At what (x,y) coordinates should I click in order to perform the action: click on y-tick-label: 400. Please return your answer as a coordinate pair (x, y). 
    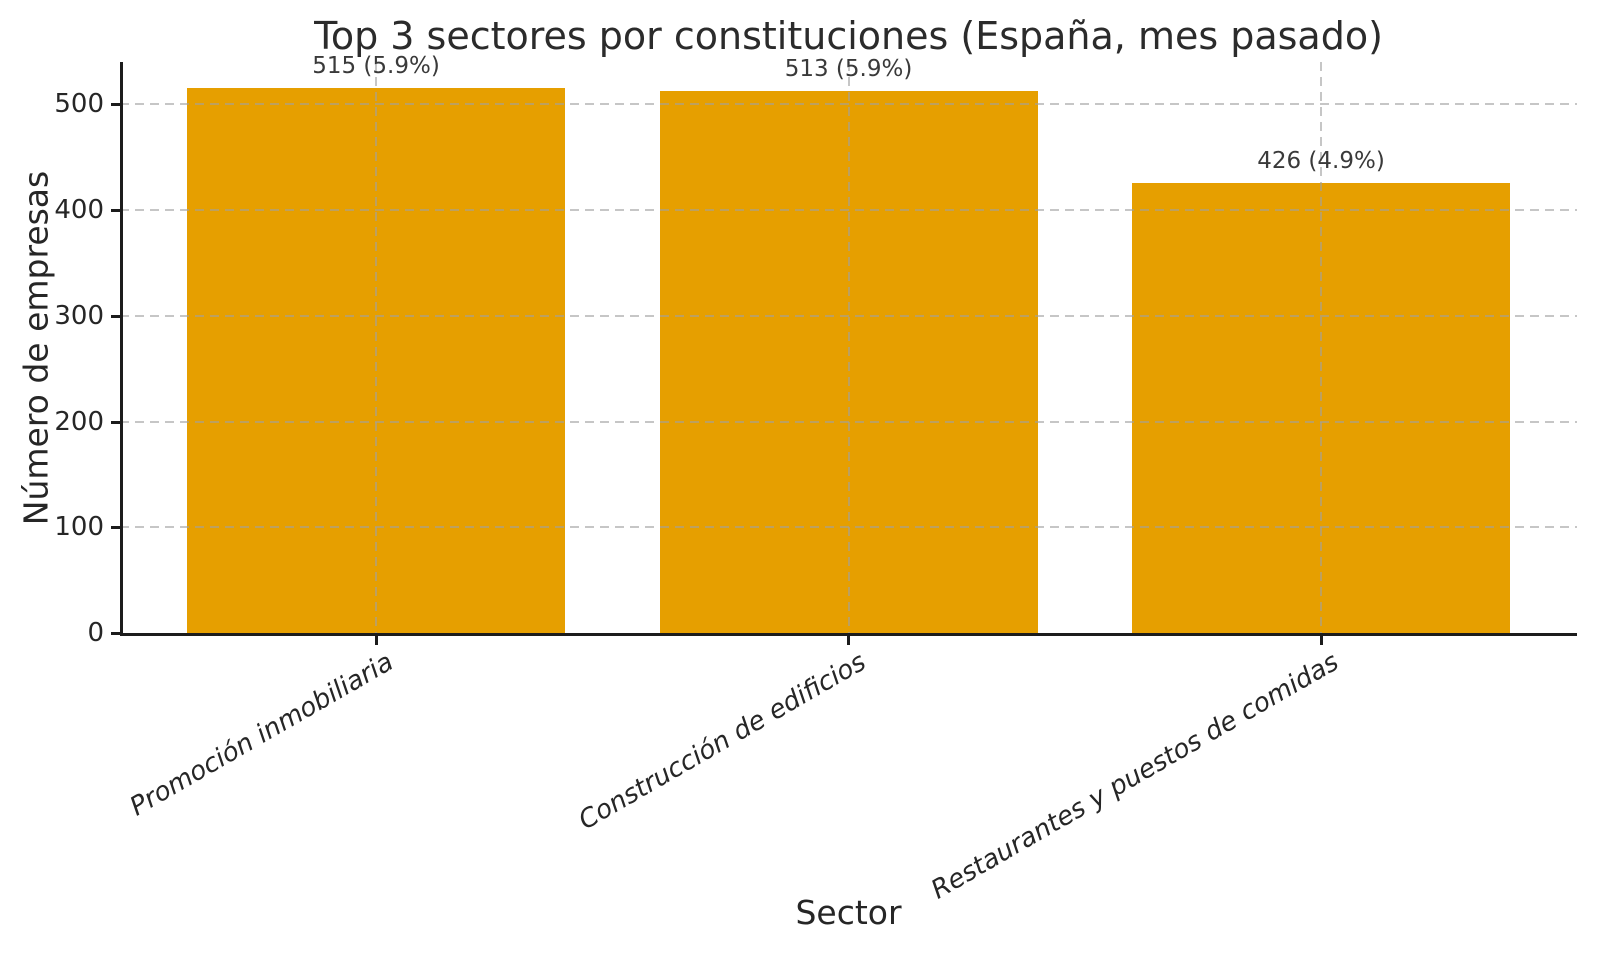
    Looking at the image, I should click on (79, 210).